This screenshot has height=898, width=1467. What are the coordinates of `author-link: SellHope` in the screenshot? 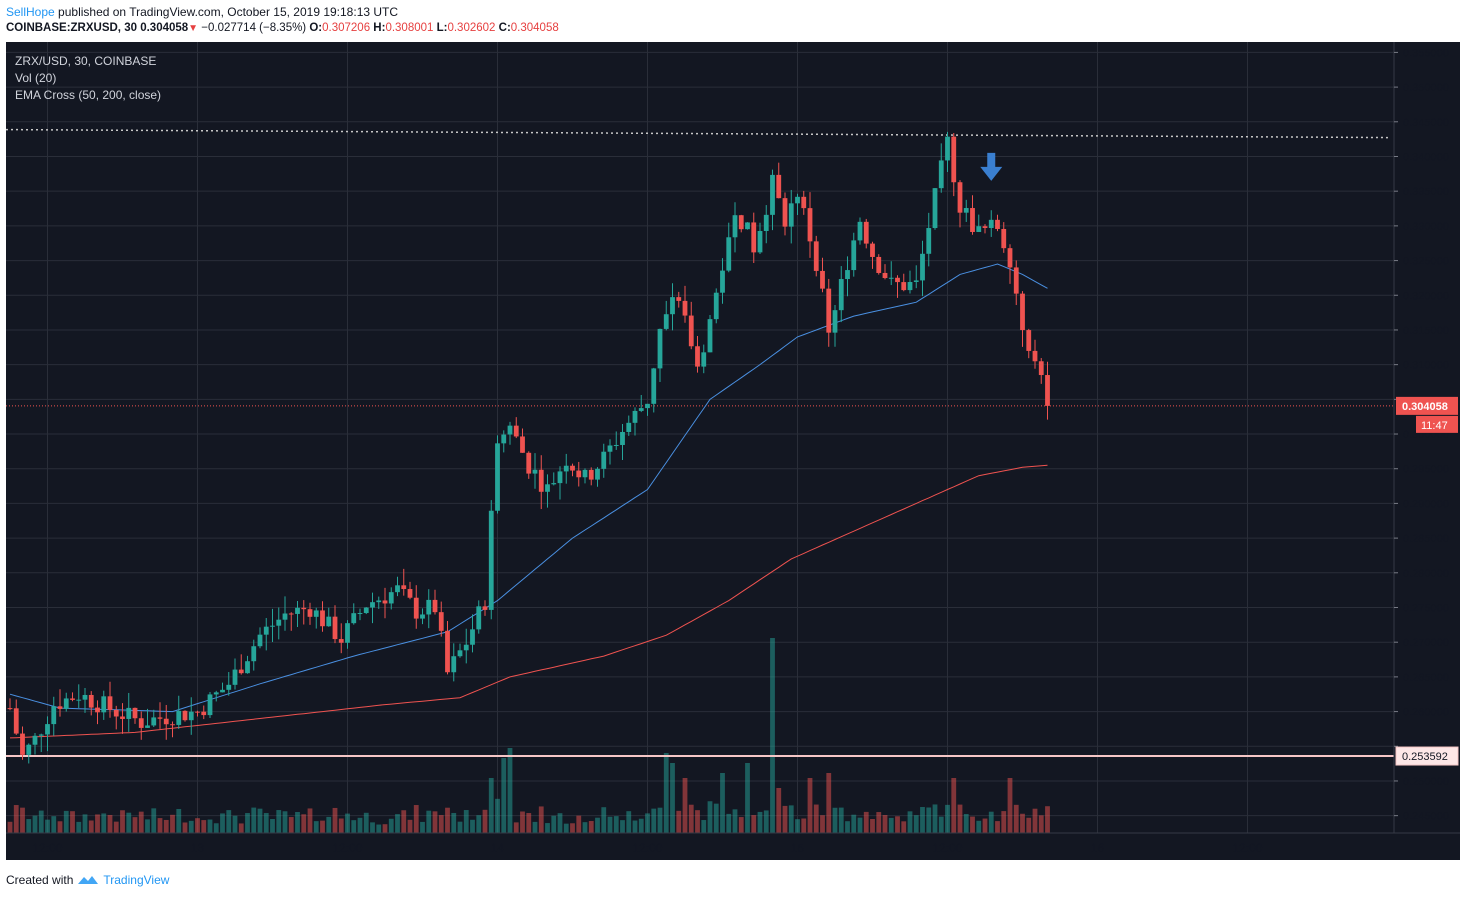 It's located at (30, 12).